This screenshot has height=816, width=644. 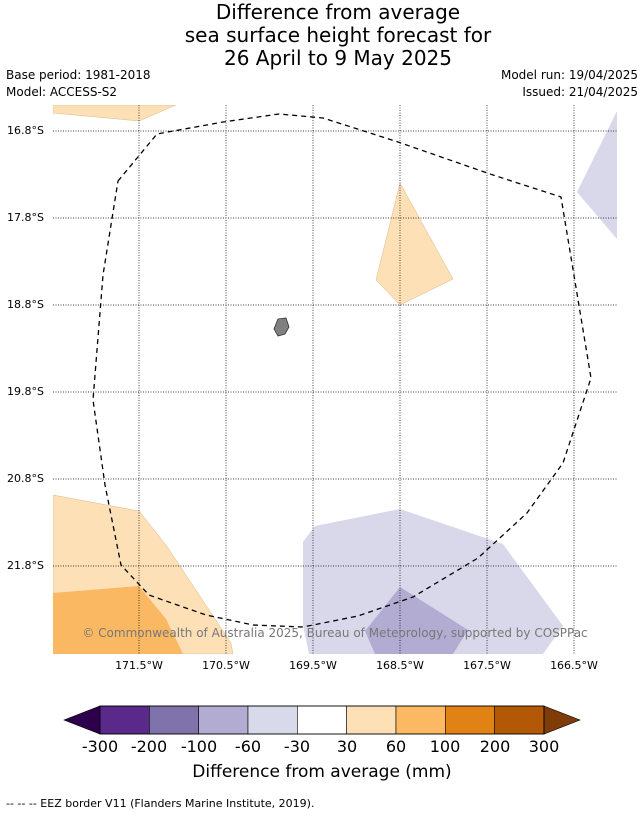 What do you see at coordinates (445, 746) in the screenshot?
I see `colorbar-tick-label: 100` at bounding box center [445, 746].